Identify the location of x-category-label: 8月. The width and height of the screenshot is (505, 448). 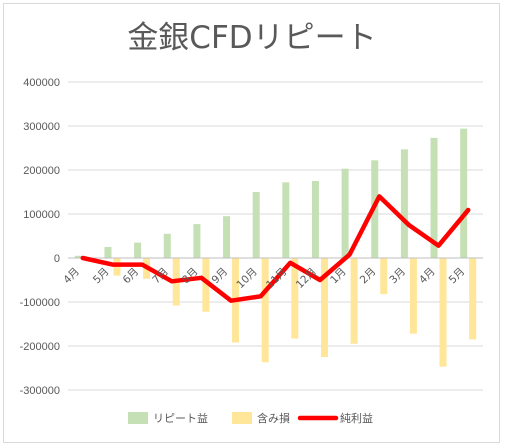
(190, 276).